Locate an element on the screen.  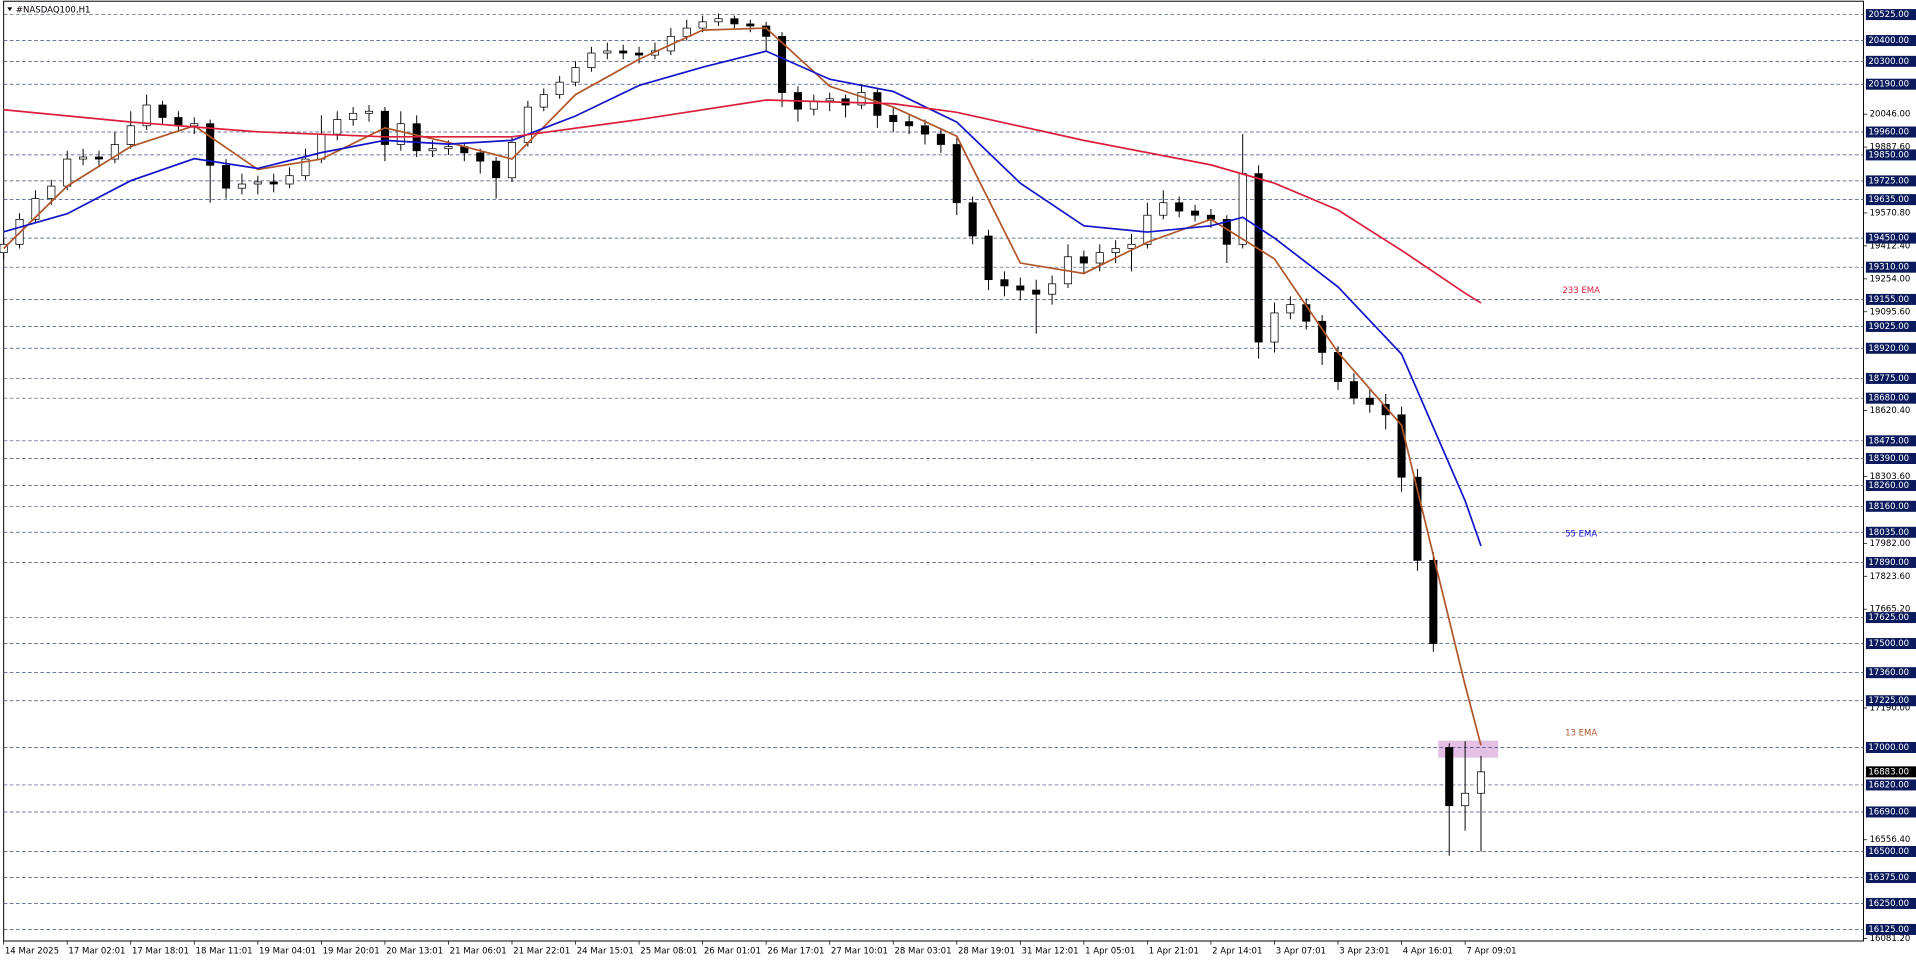
level-label: 16375.00 is located at coordinates (1888, 878).